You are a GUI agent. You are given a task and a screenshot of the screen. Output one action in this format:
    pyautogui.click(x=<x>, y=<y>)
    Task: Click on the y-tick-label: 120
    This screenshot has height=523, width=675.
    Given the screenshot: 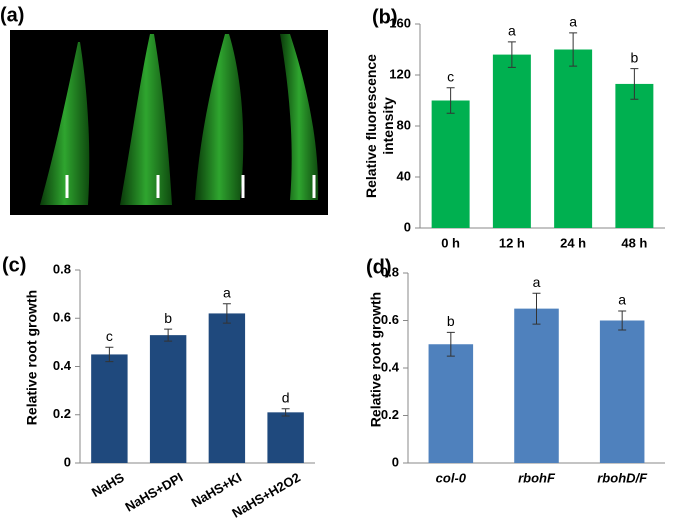 What is the action you would take?
    pyautogui.click(x=400, y=73)
    